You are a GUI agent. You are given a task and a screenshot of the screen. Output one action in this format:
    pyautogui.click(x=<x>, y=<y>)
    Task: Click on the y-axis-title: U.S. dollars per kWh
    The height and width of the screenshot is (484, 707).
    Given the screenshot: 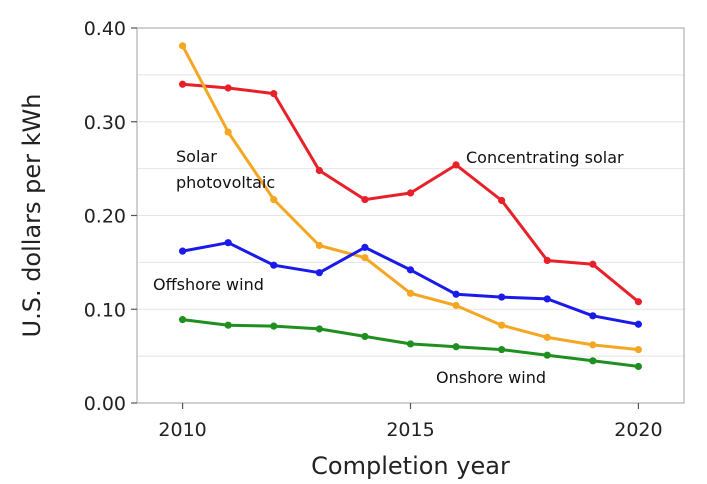 What is the action you would take?
    pyautogui.click(x=32, y=216)
    